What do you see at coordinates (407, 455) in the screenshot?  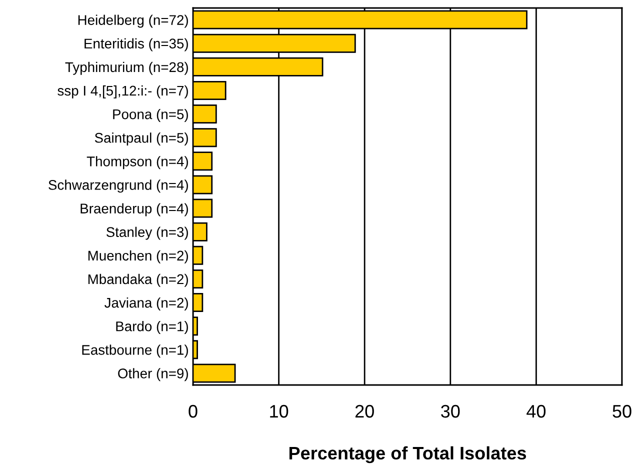 I see `x-axis-title: Percentage of Total Isolates` at bounding box center [407, 455].